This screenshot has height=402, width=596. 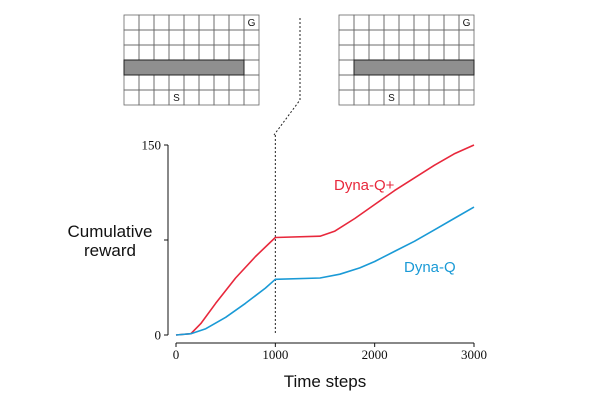 What do you see at coordinates (109, 231) in the screenshot?
I see `y-axis-title-line-1: Cumulative` at bounding box center [109, 231].